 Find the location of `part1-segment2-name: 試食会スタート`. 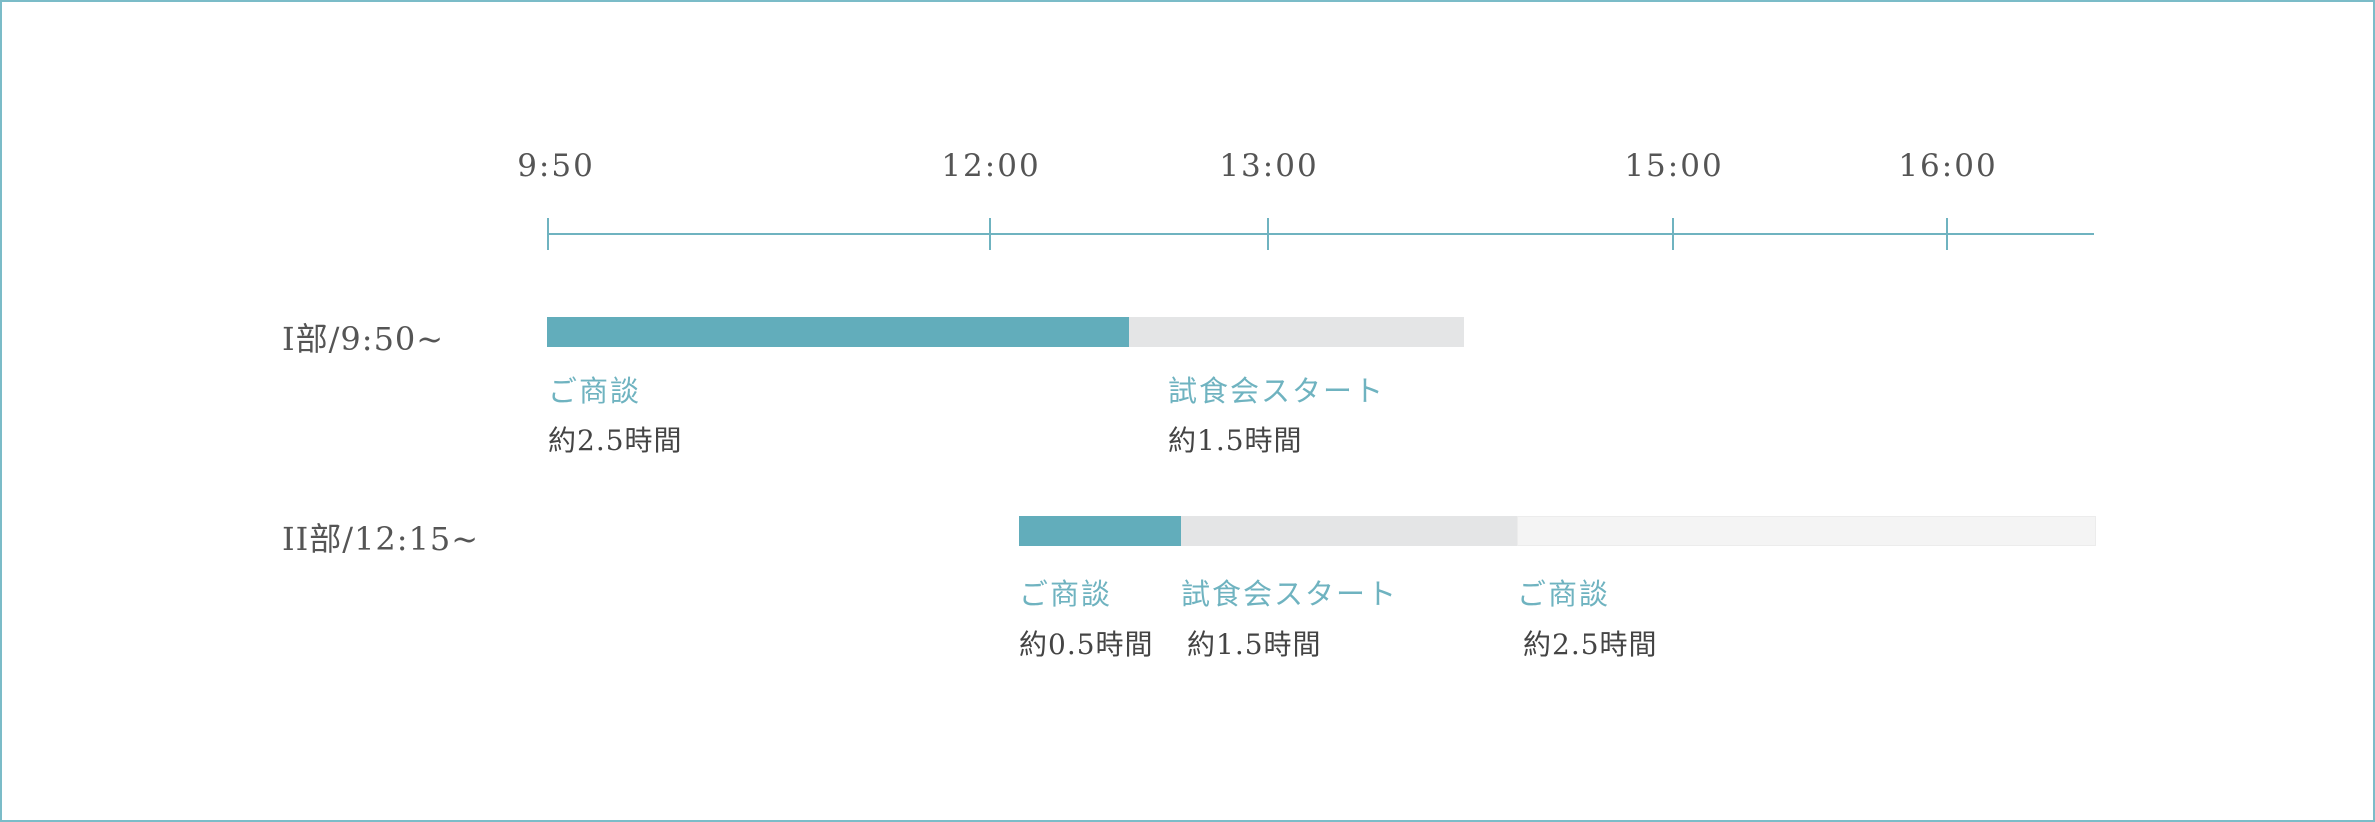

part1-segment2-name: 試食会スタート is located at coordinates (1277, 391).